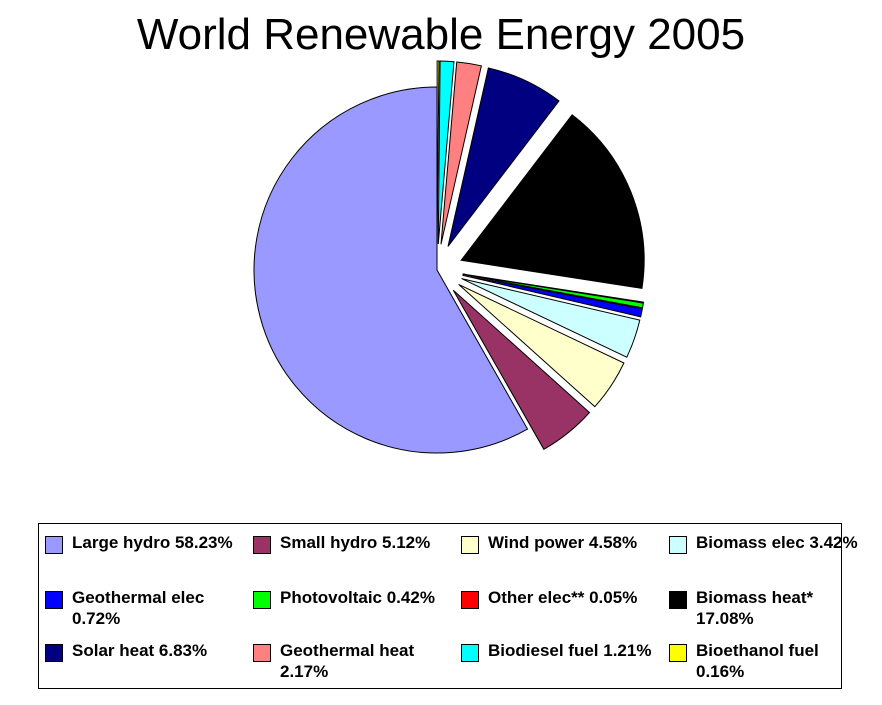  I want to click on pie-slice-biomass-heat, so click(552, 201).